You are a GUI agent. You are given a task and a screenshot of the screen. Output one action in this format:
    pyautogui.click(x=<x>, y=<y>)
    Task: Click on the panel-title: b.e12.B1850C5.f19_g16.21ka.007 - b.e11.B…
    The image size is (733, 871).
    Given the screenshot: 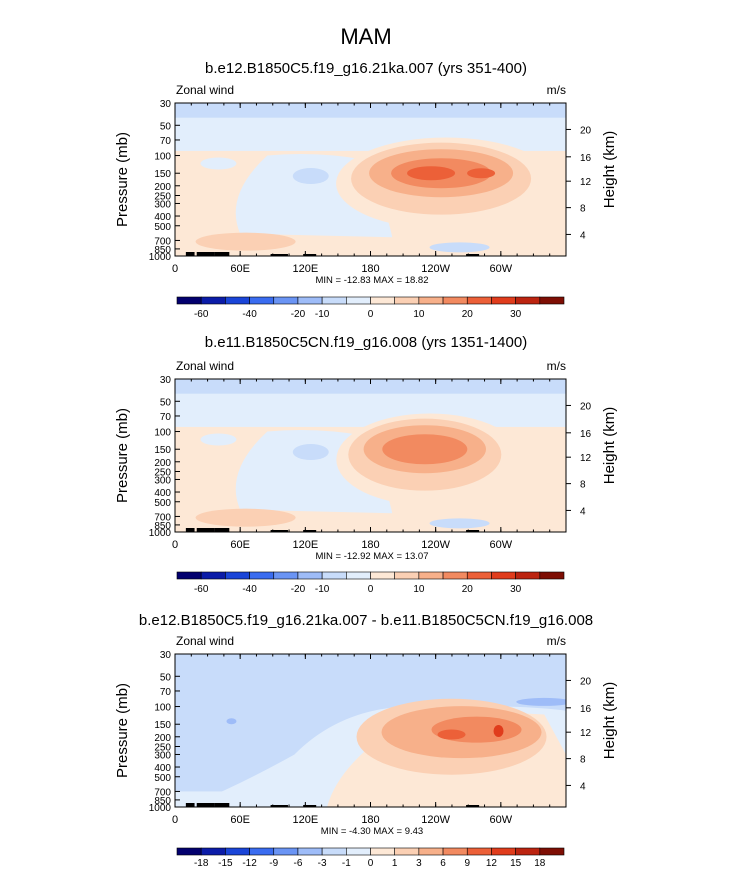 What is the action you would take?
    pyautogui.click(x=366, y=620)
    